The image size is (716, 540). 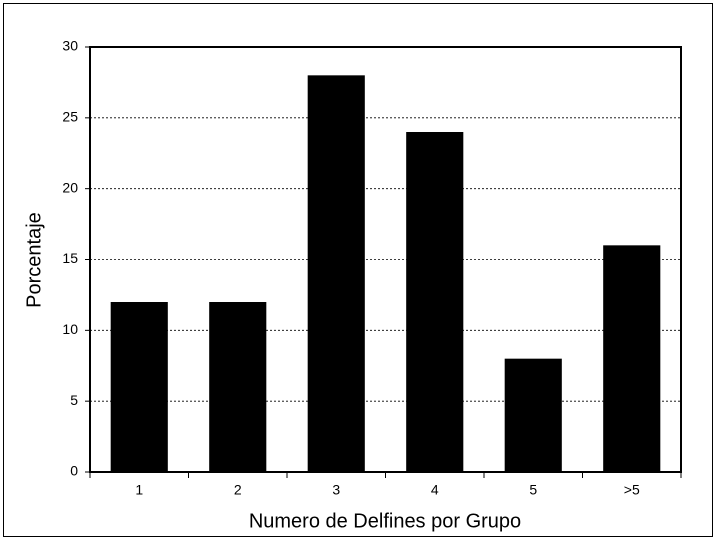 I want to click on x-tick-label: 4, so click(x=435, y=490).